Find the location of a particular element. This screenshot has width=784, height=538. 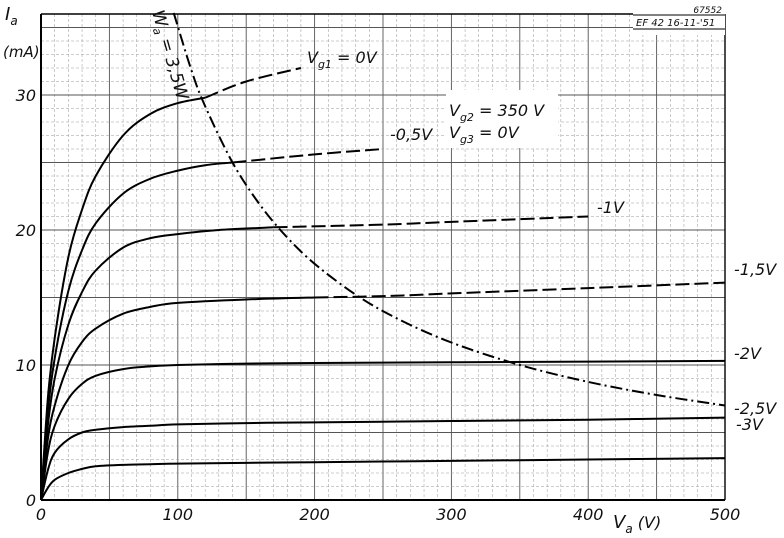

y-axis-title-background is located at coordinates (19, 30).